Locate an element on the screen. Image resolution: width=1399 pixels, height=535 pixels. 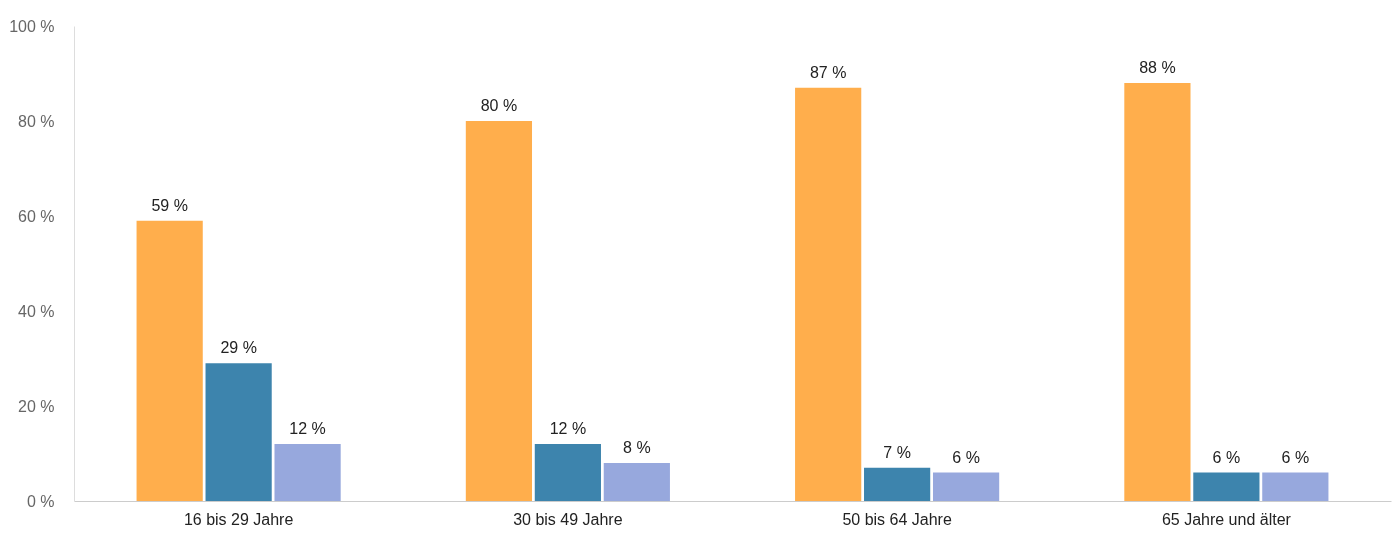
y-tick-label: 80 % is located at coordinates (36, 121).